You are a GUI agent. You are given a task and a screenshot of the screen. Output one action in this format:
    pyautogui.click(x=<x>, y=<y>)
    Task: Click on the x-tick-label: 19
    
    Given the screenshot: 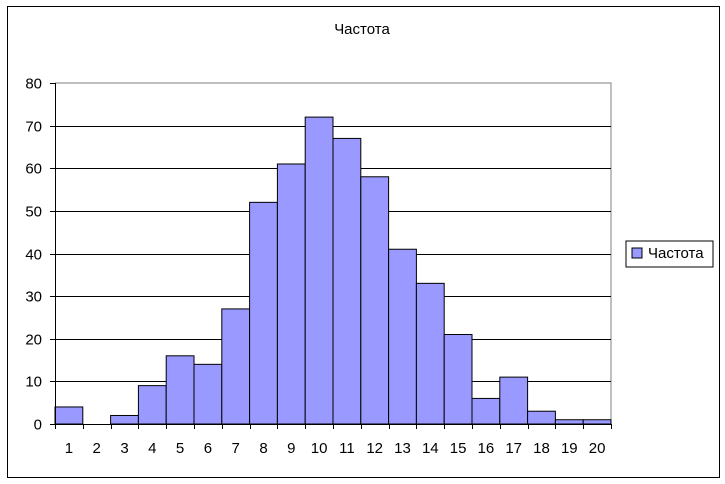 What is the action you would take?
    pyautogui.click(x=569, y=448)
    